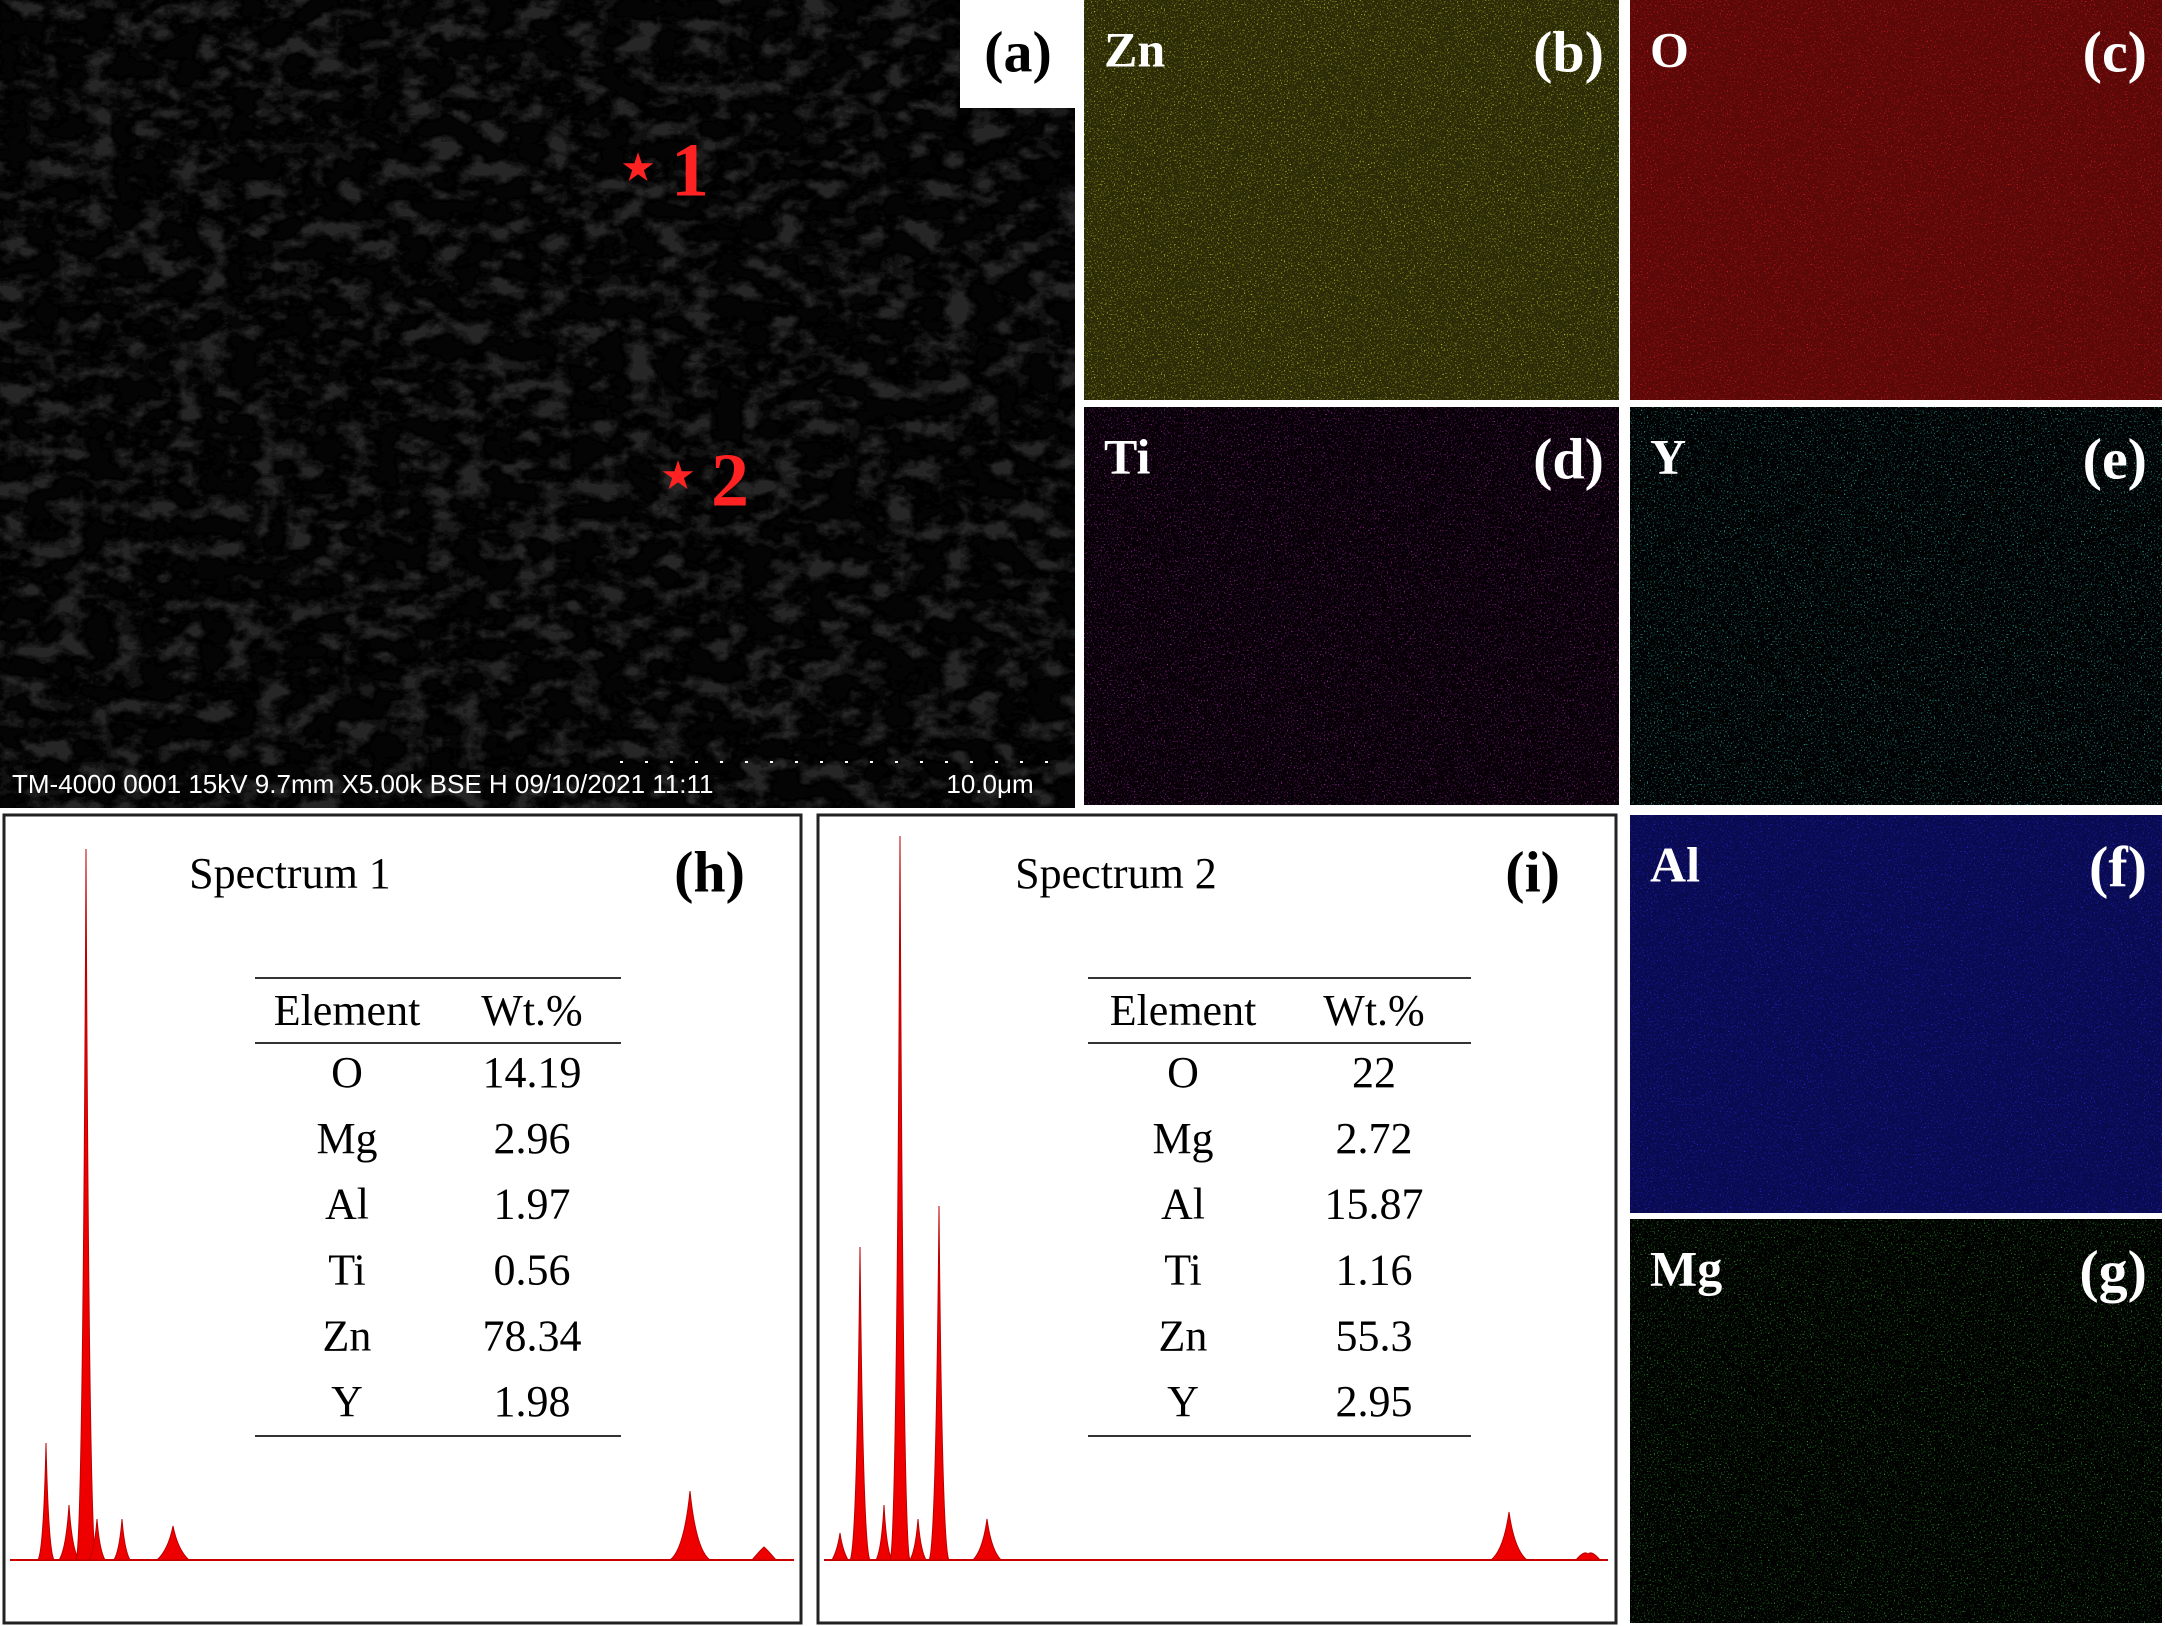  What do you see at coordinates (290, 873) in the screenshot?
I see `spectrum-title: Spectrum 1` at bounding box center [290, 873].